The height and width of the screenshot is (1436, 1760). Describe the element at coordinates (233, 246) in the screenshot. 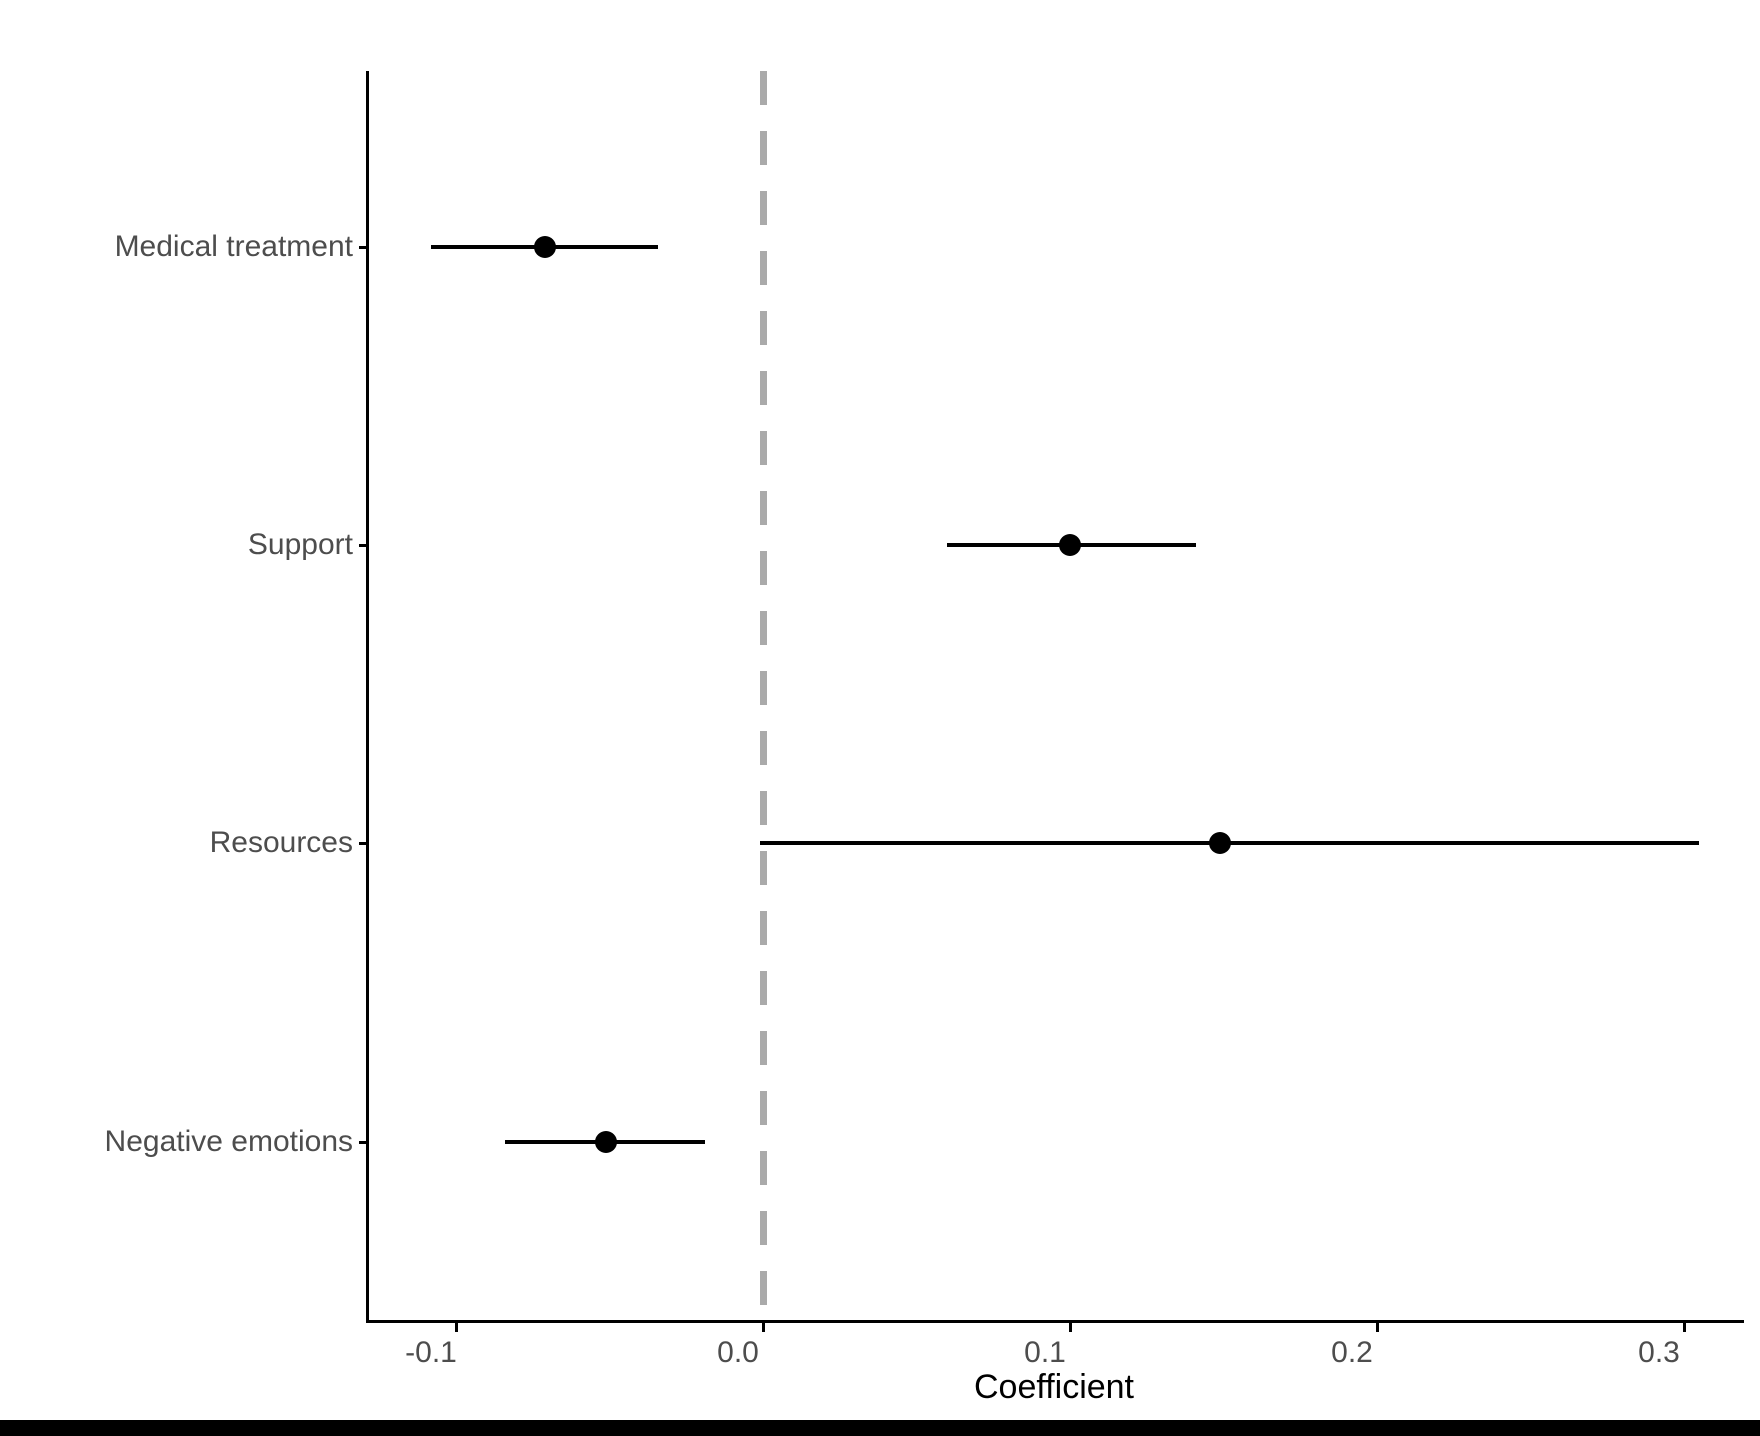

I see `y-axis-label-medical-treatment: Medical treatment` at that location.